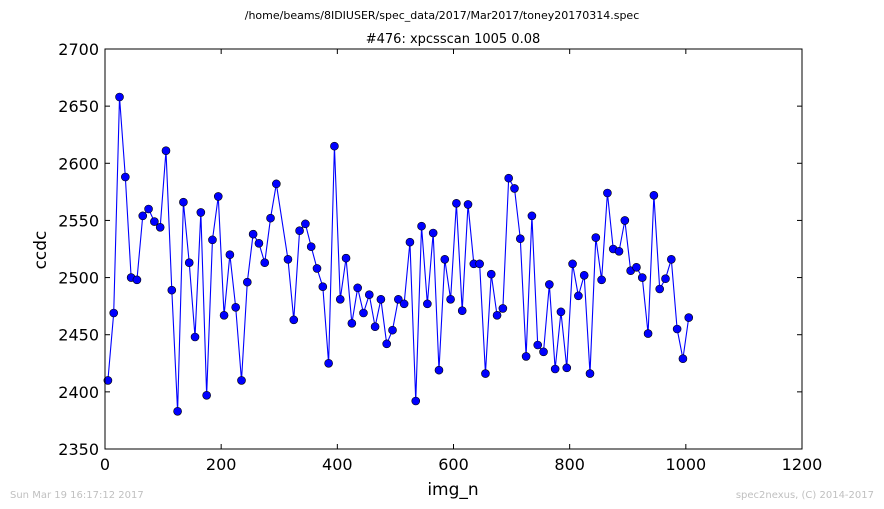  What do you see at coordinates (78, 163) in the screenshot?
I see `y-tick-label: 2600` at bounding box center [78, 163].